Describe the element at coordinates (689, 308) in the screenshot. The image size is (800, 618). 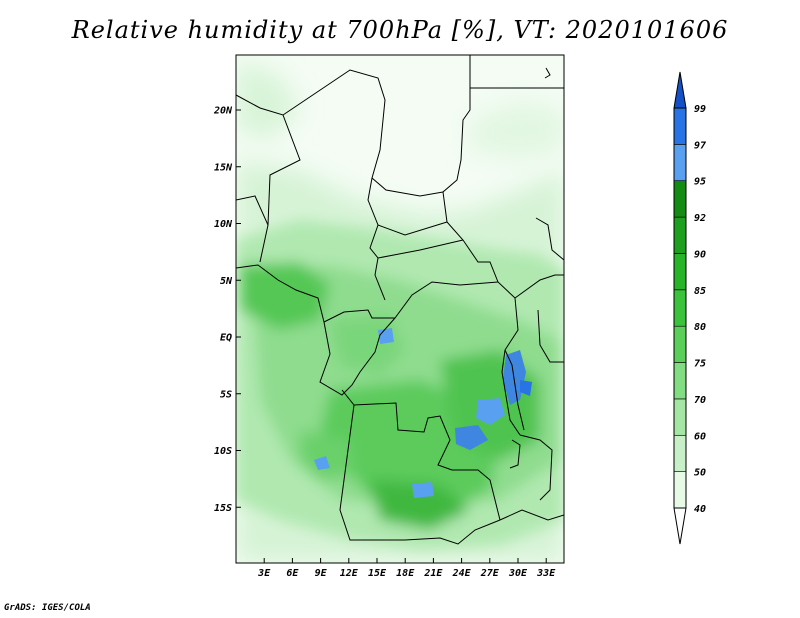
I see `colorbar: 40 50 60 70 75 80 85 90 92 95 97 99` at that location.